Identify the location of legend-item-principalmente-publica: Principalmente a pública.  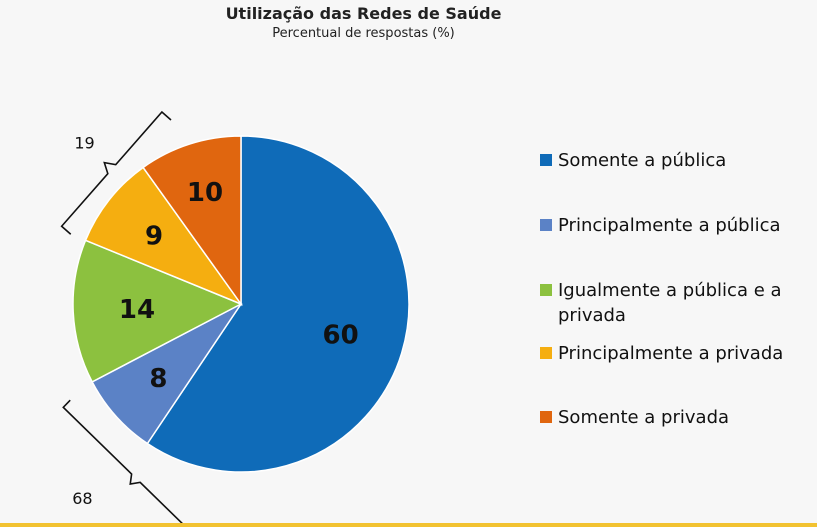
(671, 225).